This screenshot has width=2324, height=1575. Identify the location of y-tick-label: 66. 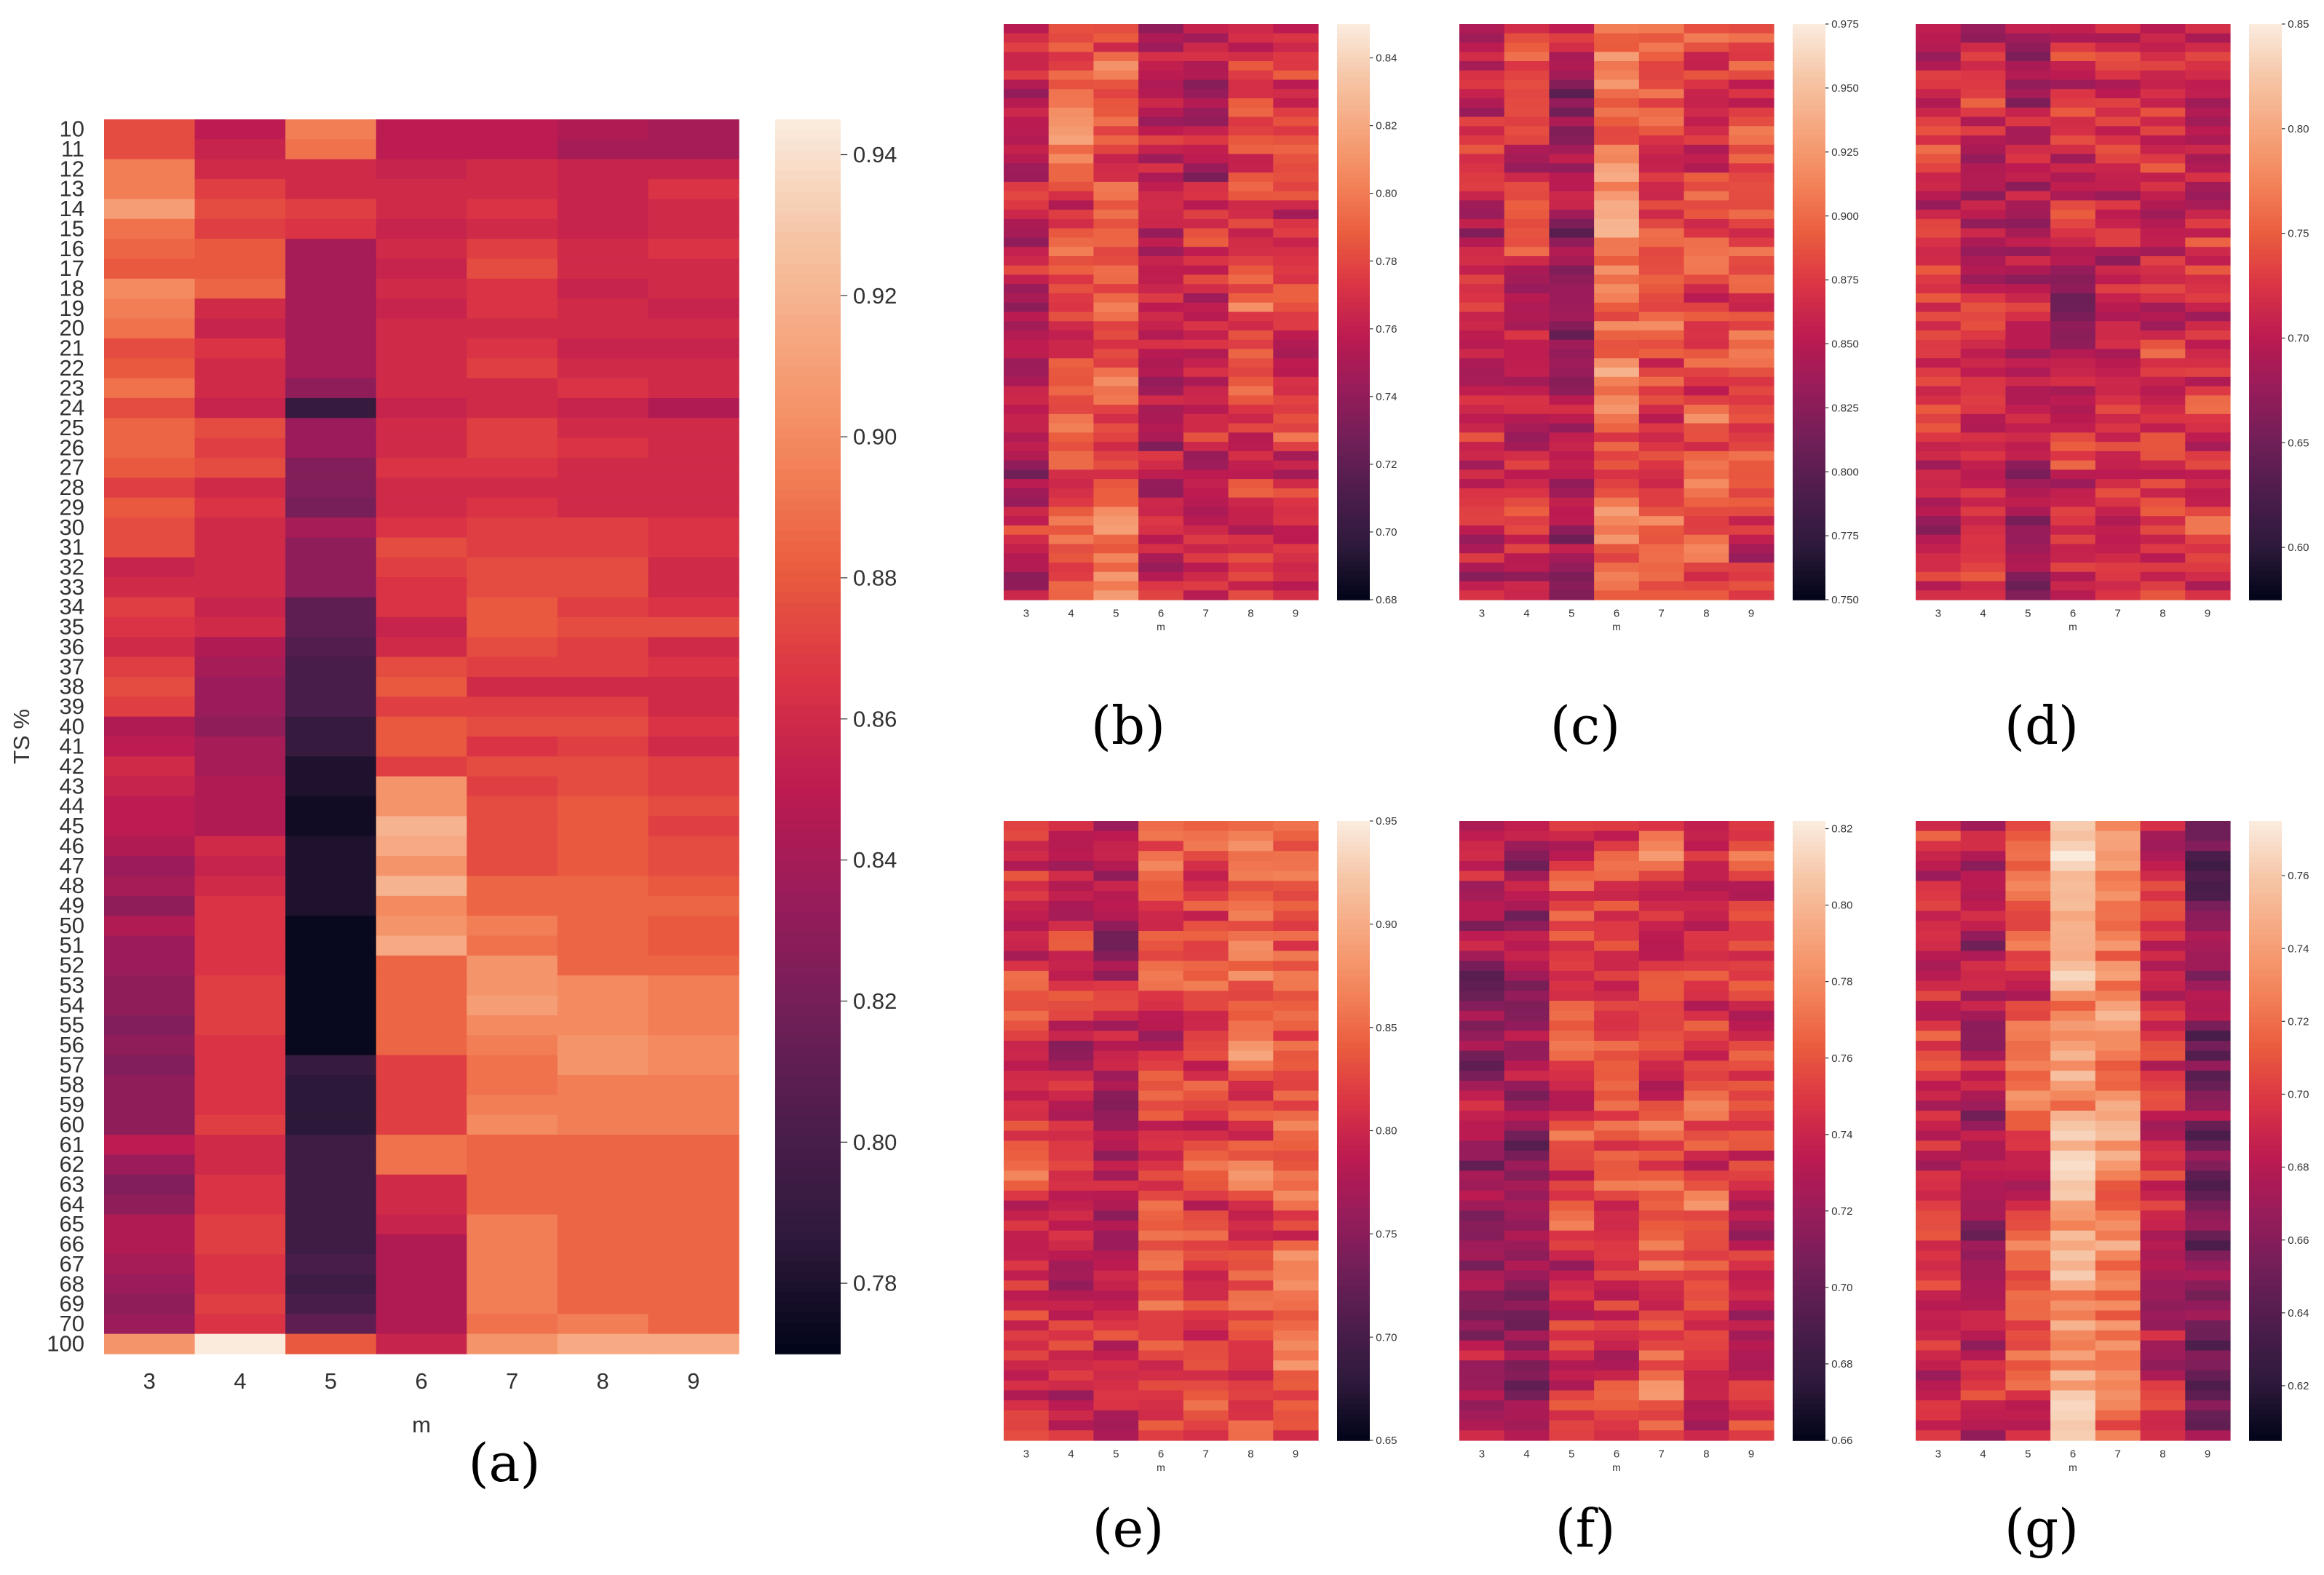
(72, 1244).